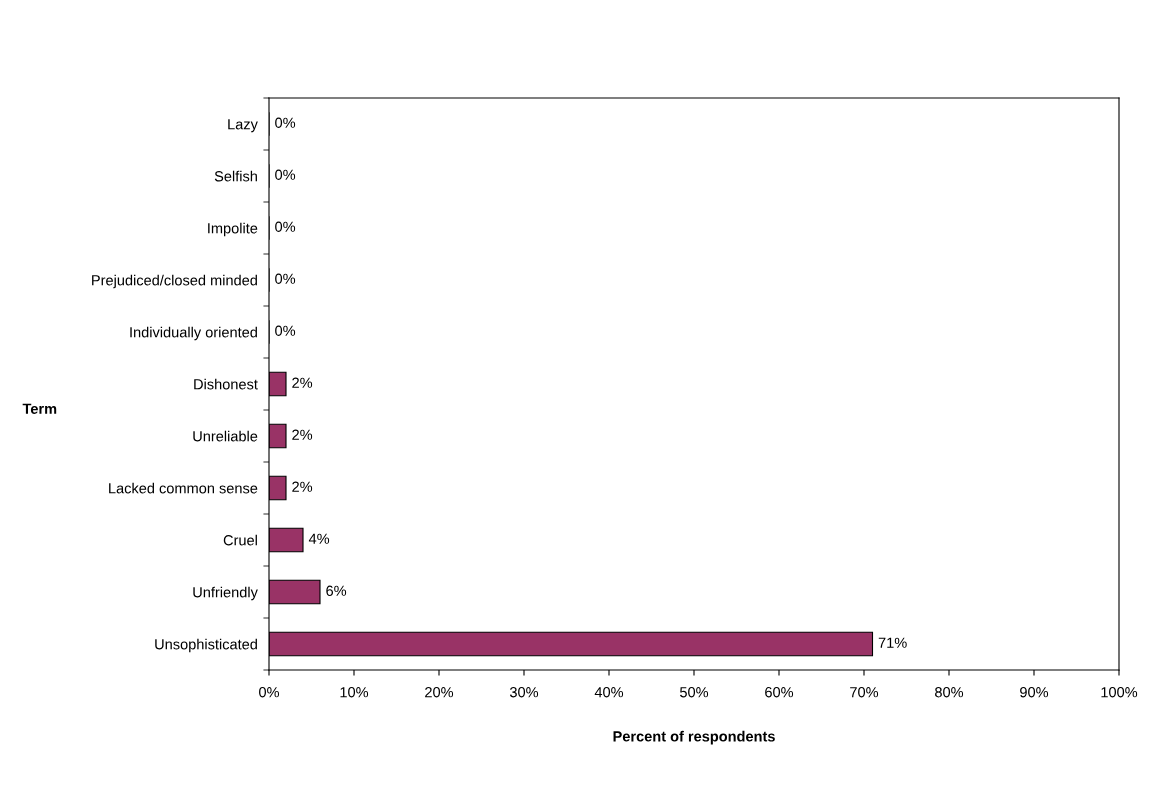 This screenshot has width=1157, height=796. What do you see at coordinates (892, 642) in the screenshot?
I see `data-label: 71%` at bounding box center [892, 642].